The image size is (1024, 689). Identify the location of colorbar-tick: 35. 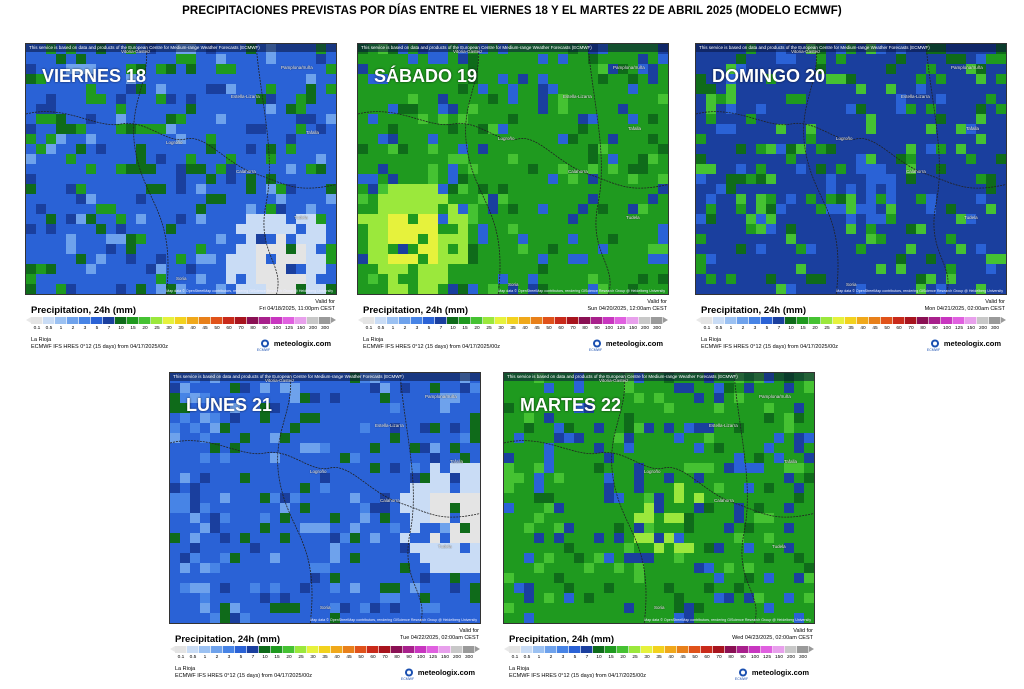
(513, 328).